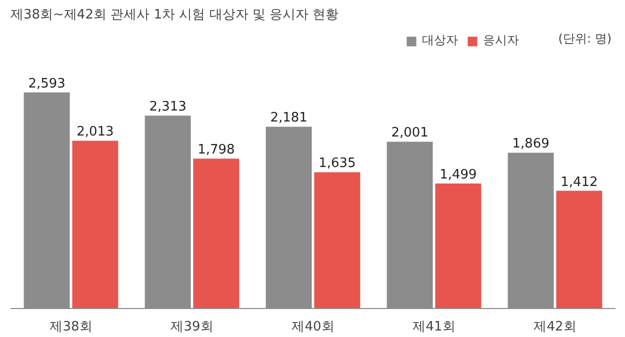  I want to click on chart-title: 제38회~제42회 관세사 1차 시험 대상자 및 응시자 현황, so click(174, 15).